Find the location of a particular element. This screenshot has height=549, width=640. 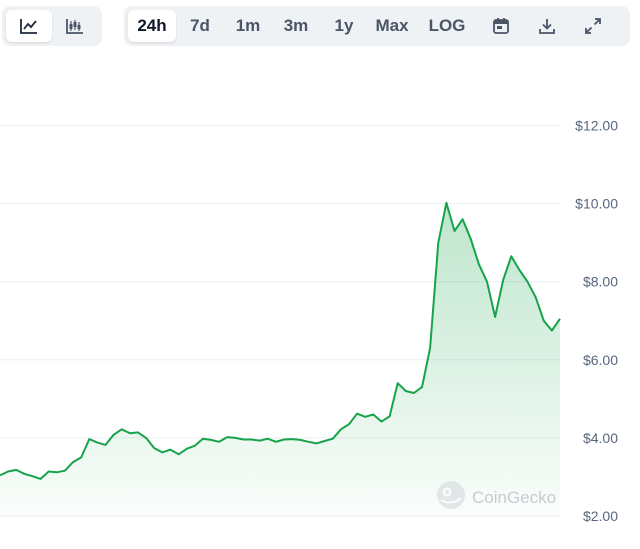

watermark-text: CoinGecko is located at coordinates (514, 497).